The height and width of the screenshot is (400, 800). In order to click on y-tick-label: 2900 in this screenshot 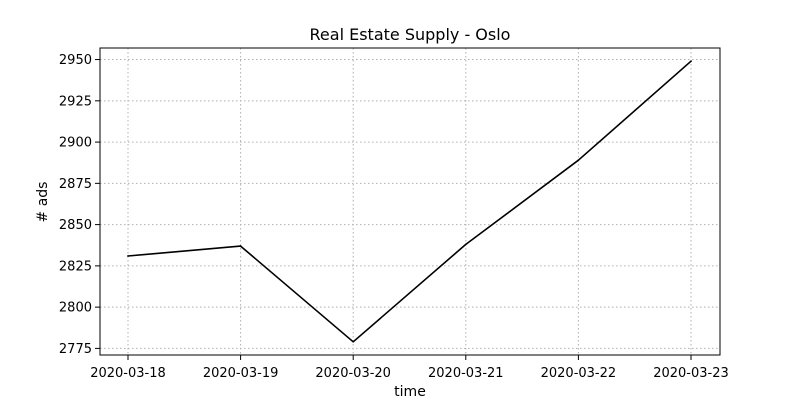, I will do `click(75, 143)`.